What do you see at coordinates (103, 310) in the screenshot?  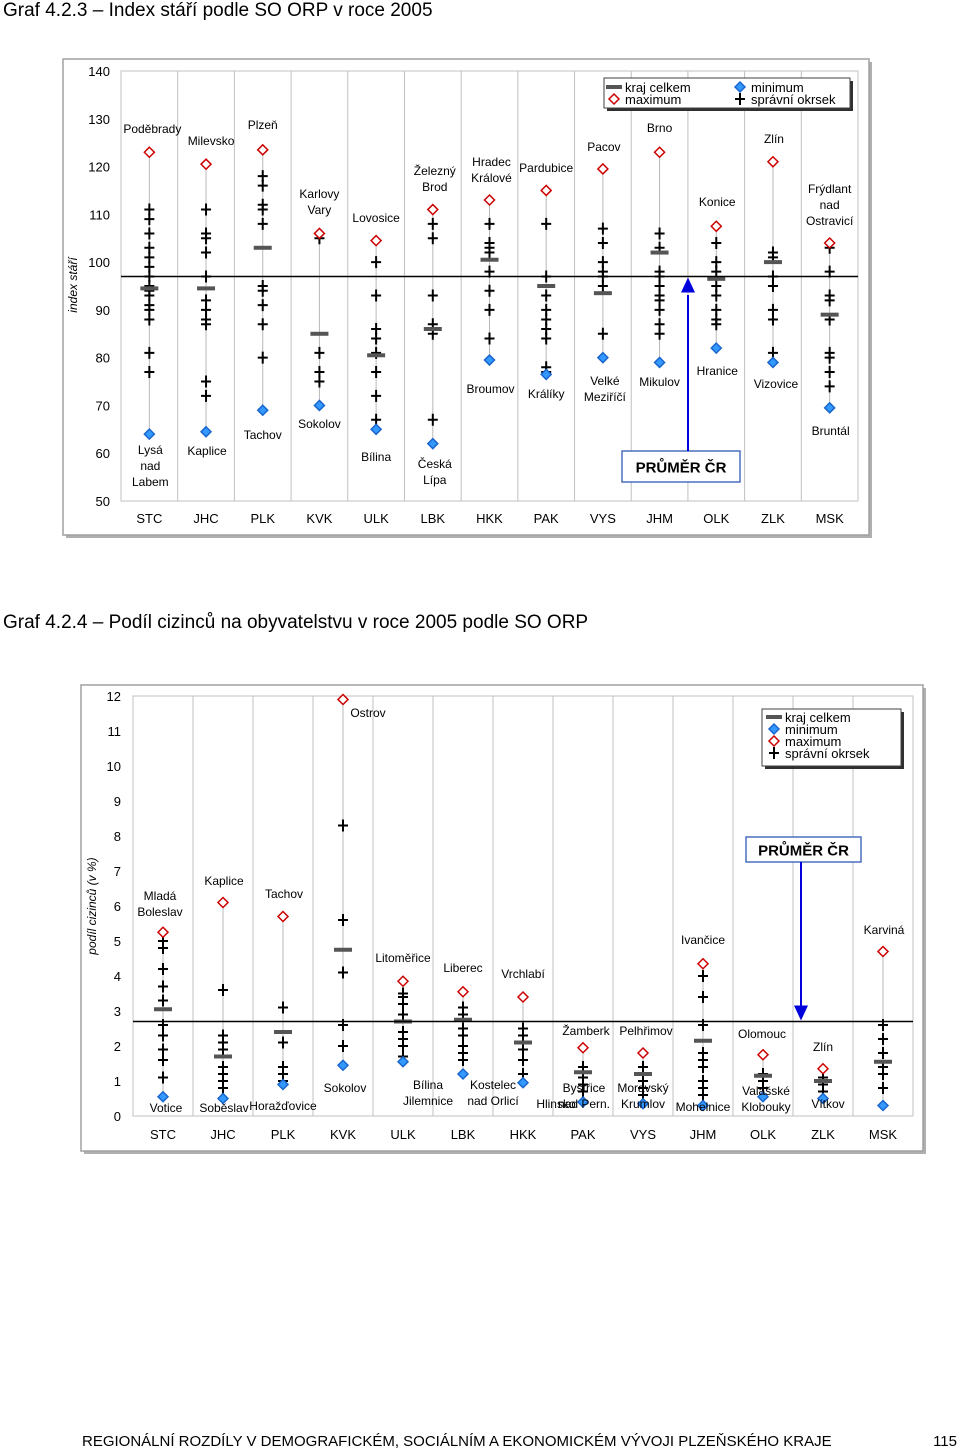 I see `y-tick-label: 90` at bounding box center [103, 310].